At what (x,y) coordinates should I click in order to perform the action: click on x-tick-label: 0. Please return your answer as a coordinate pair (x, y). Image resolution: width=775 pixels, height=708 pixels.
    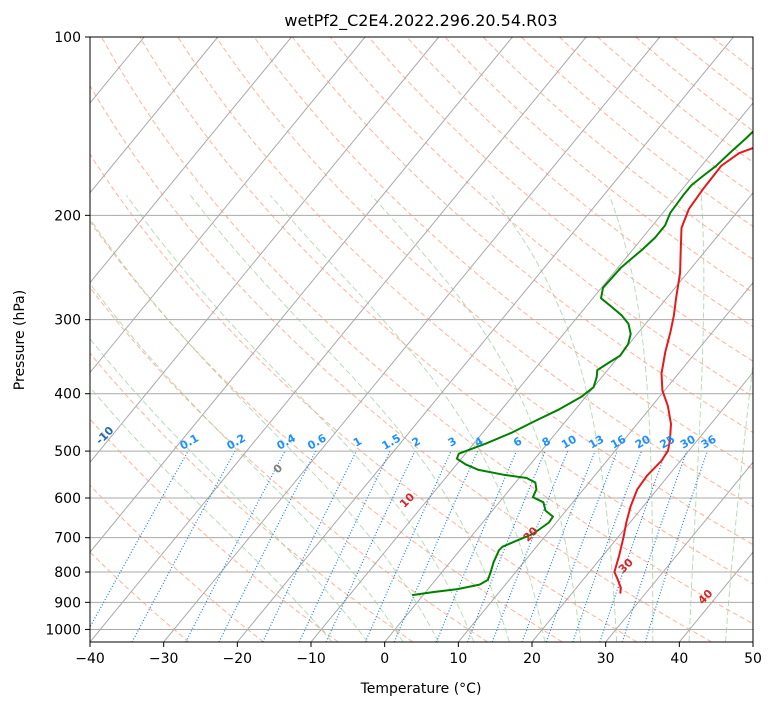
    Looking at the image, I should click on (384, 659).